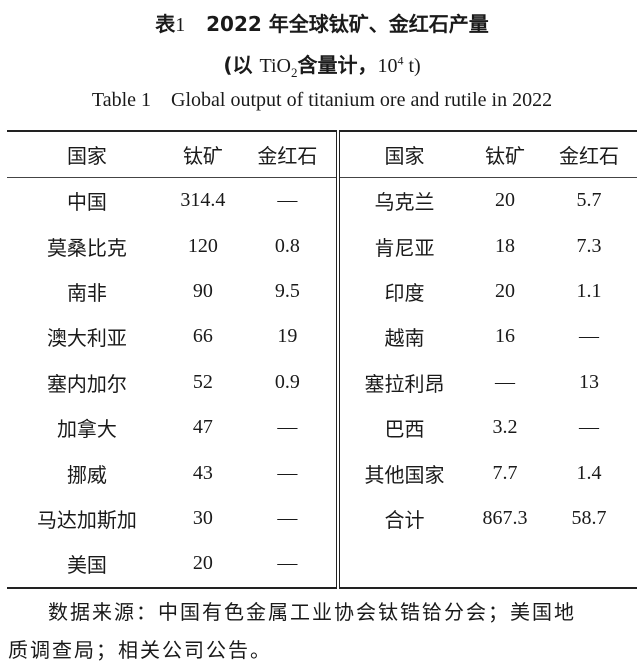 The width and height of the screenshot is (644, 667). What do you see at coordinates (165, 24) in the screenshot?
I see `title-label: 表` at bounding box center [165, 24].